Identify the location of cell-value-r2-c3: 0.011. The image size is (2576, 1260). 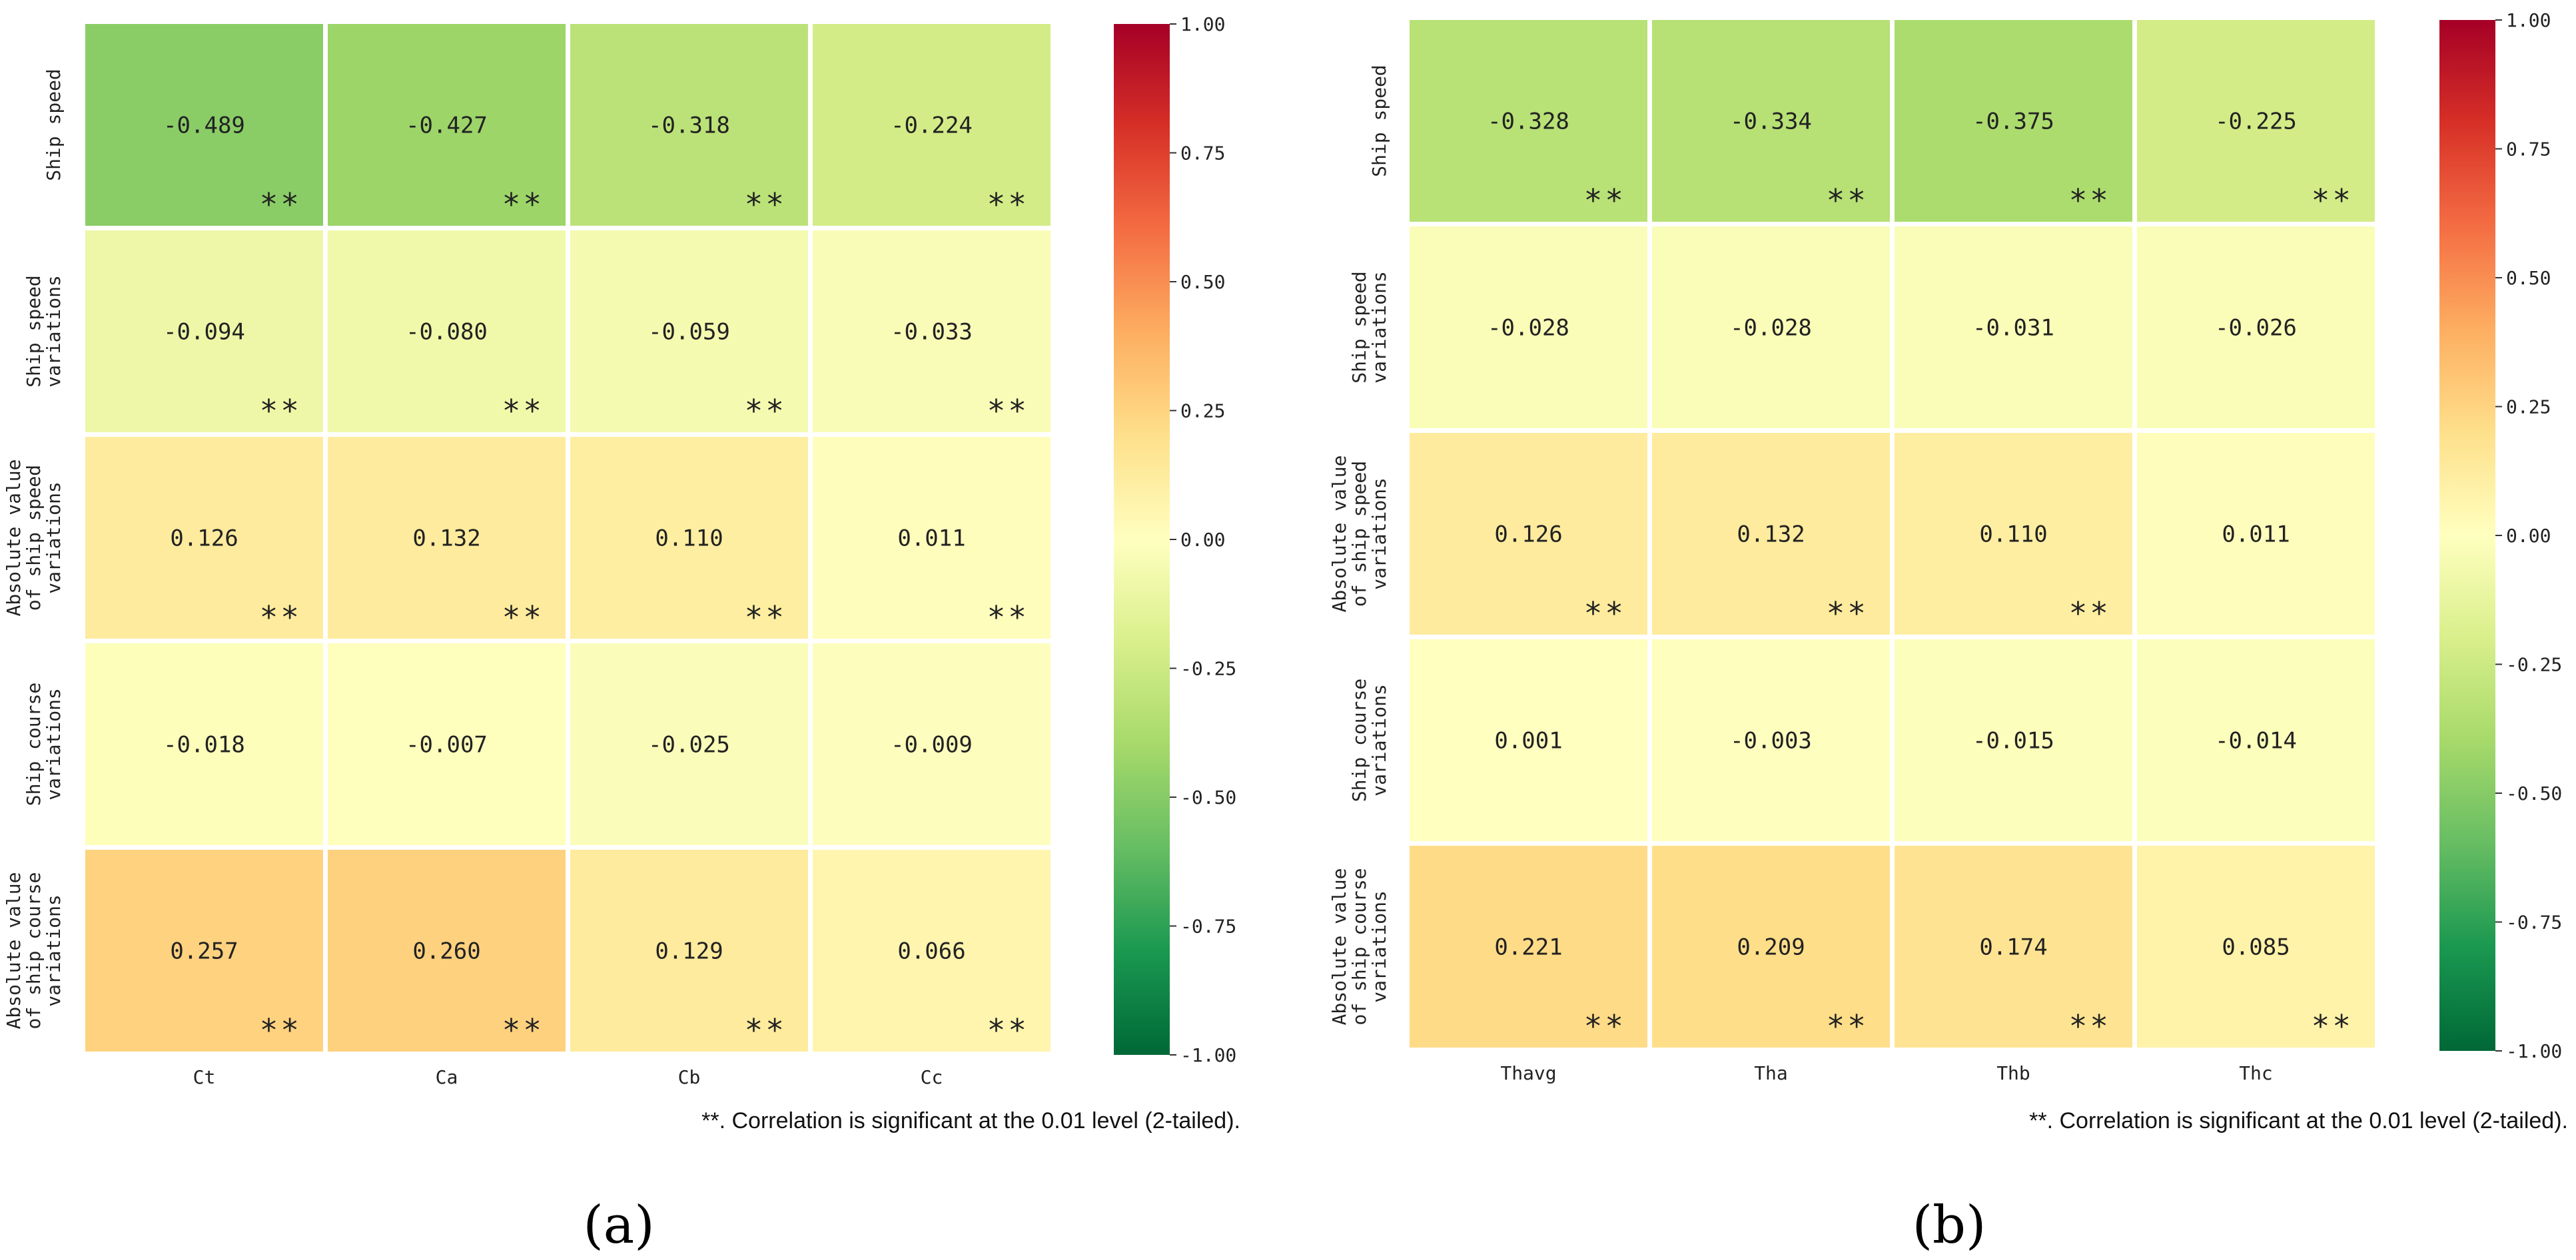
(2256, 534).